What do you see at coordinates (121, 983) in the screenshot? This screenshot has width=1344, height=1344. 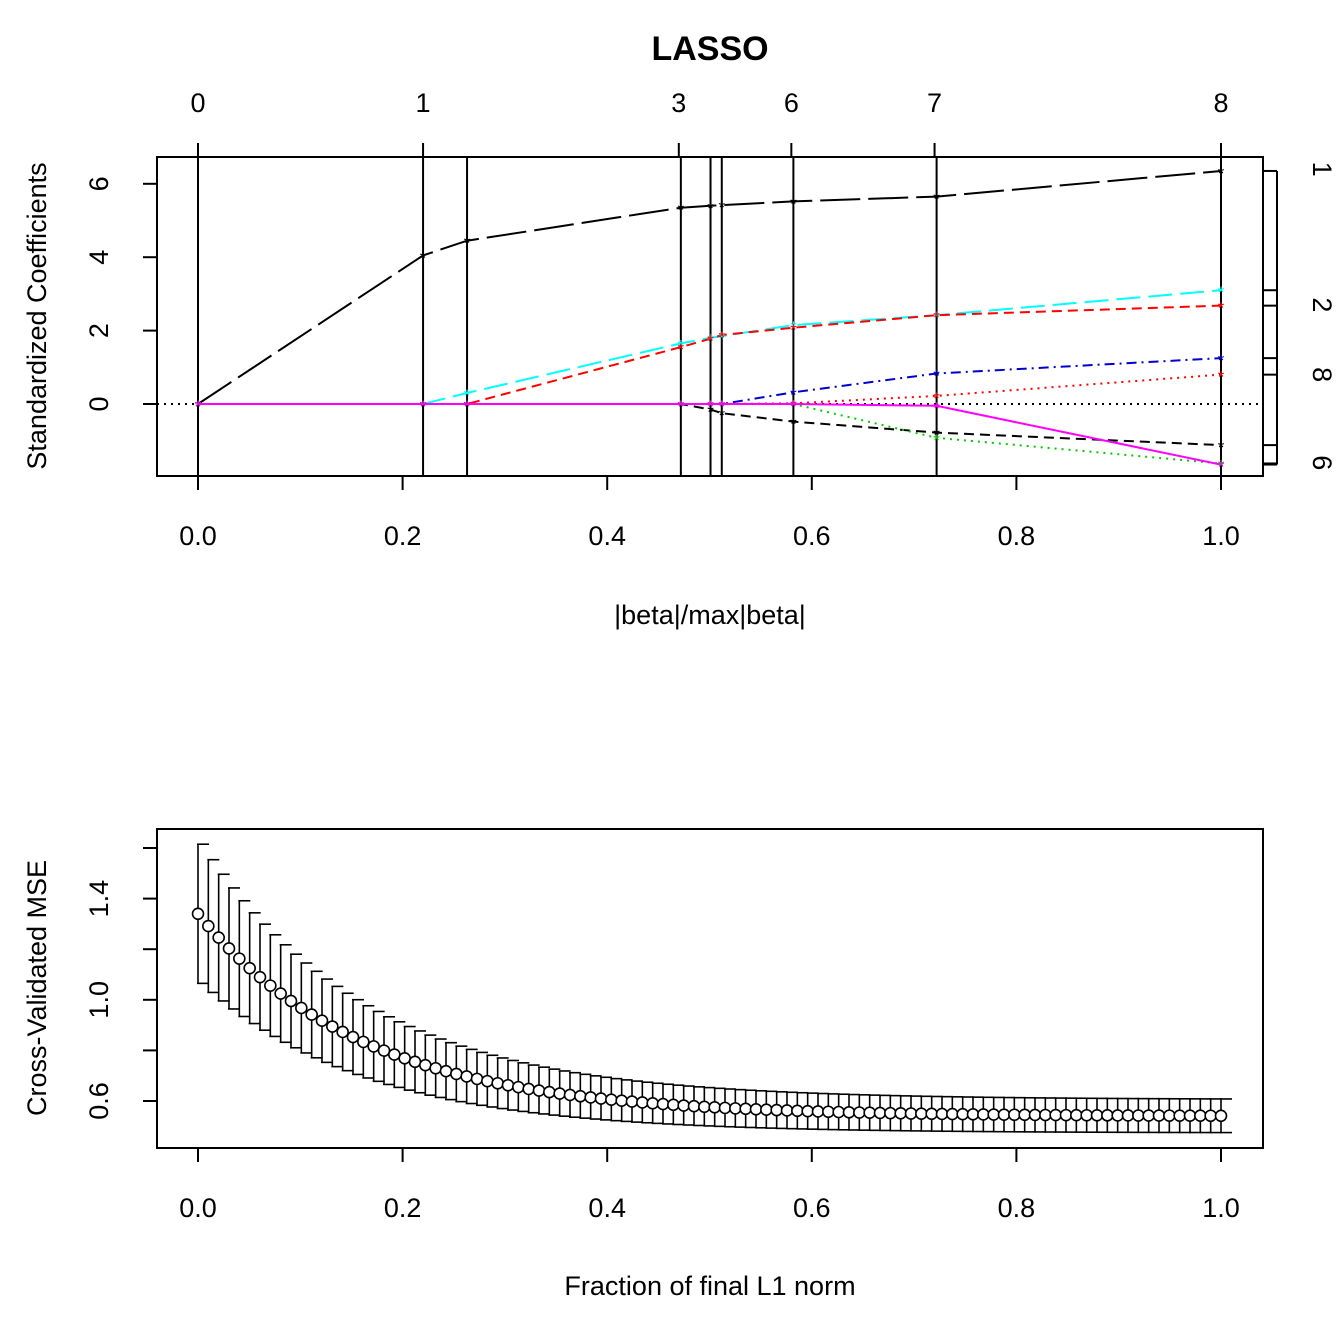 I see `y-axis: 0.6 1.0 1.4` at bounding box center [121, 983].